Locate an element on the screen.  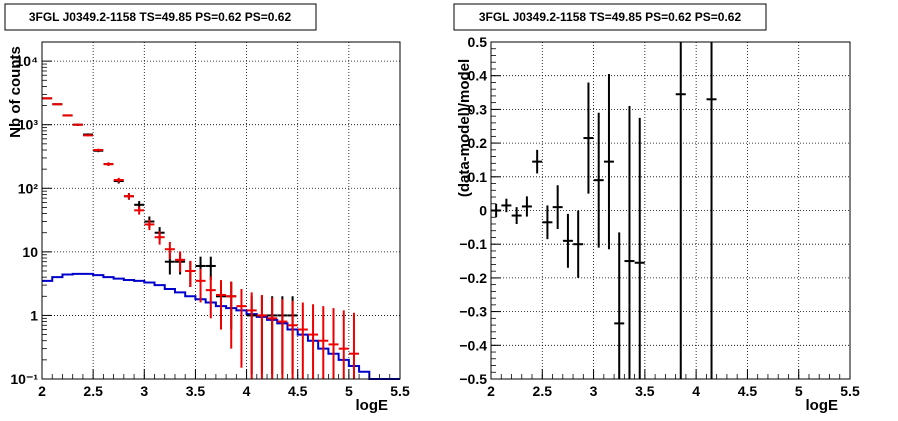
right-y-tick-label: −0.3 is located at coordinates (473, 312).